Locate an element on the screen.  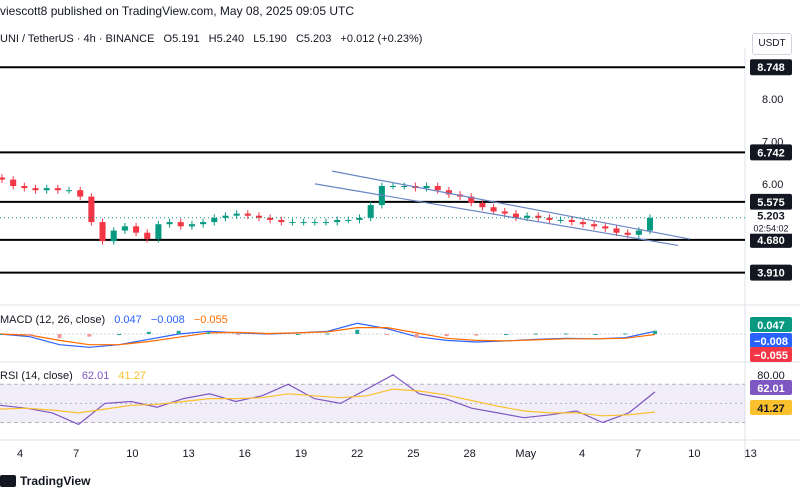
footer: TradingView is located at coordinates (400, 484).